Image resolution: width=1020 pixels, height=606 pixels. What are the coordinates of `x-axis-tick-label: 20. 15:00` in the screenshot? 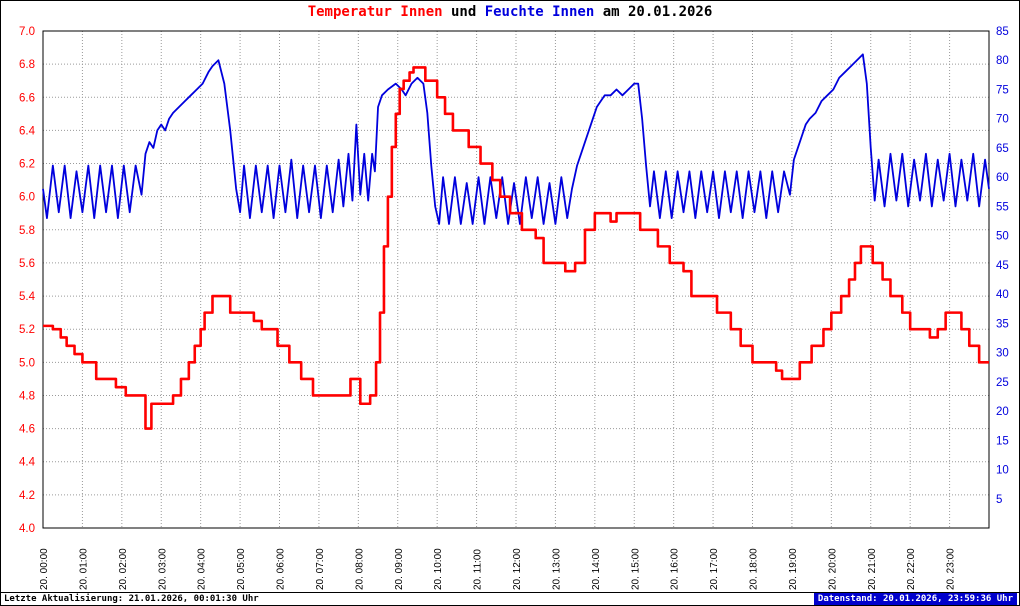 It's located at (635, 569).